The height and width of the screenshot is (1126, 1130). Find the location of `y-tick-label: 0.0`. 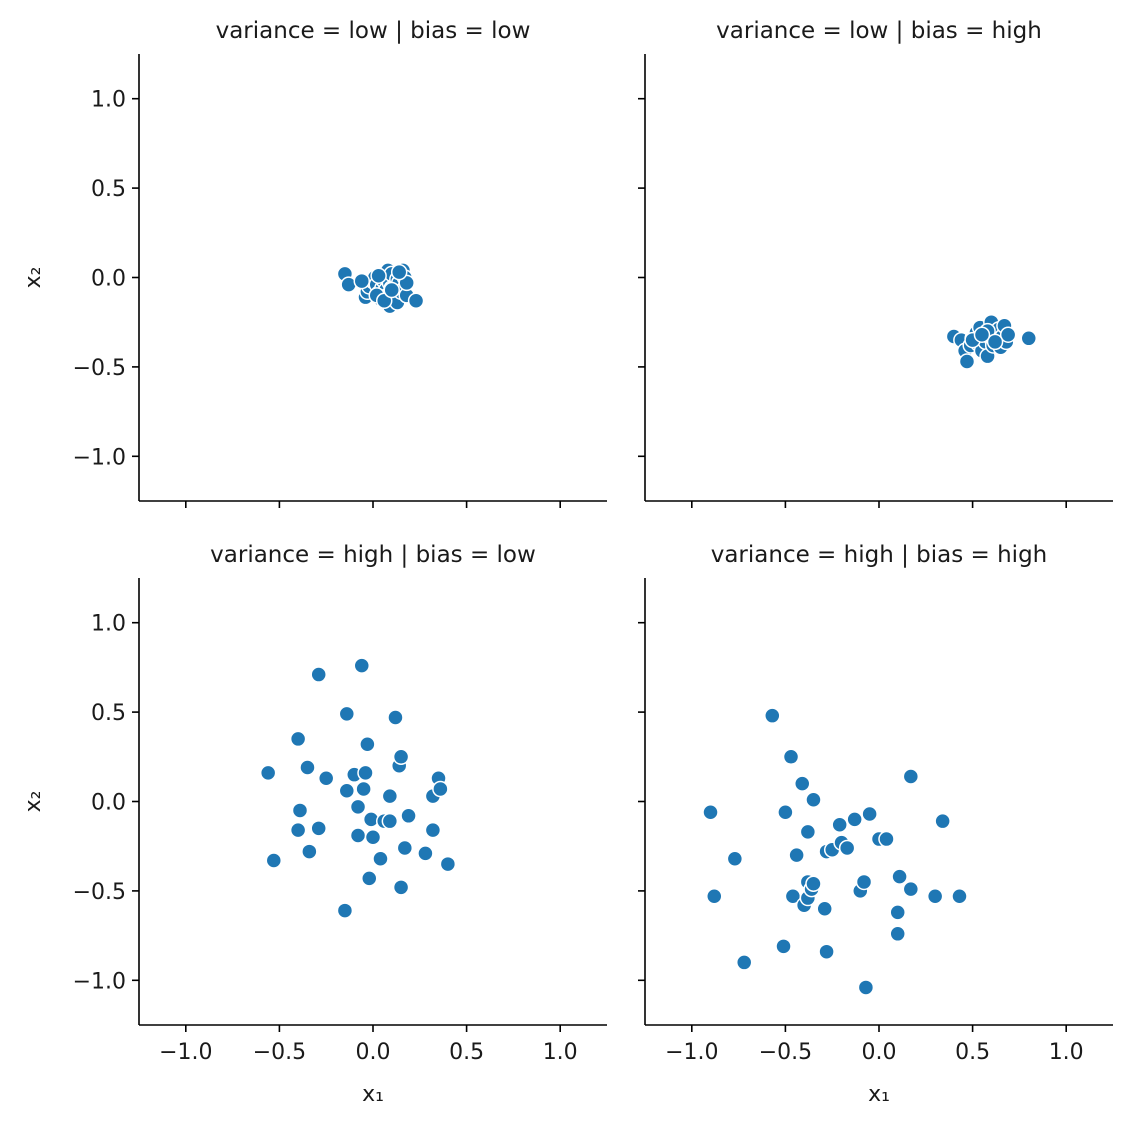

y-tick-label: 0.0 is located at coordinates (108, 279).